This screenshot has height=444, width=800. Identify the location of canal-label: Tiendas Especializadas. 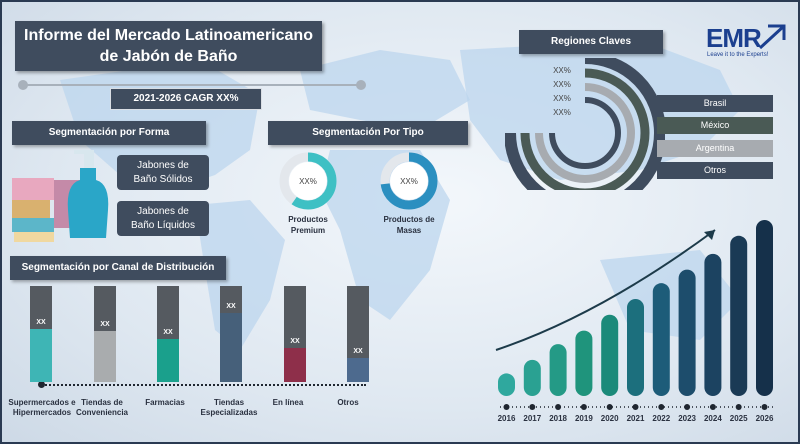
(229, 407).